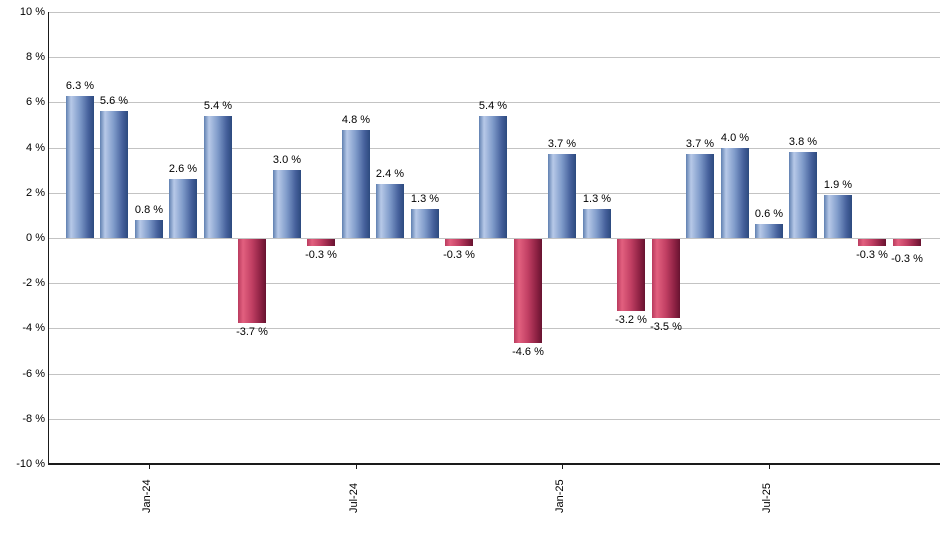 The width and height of the screenshot is (940, 550). I want to click on y-tick-label: -8 %, so click(33, 419).